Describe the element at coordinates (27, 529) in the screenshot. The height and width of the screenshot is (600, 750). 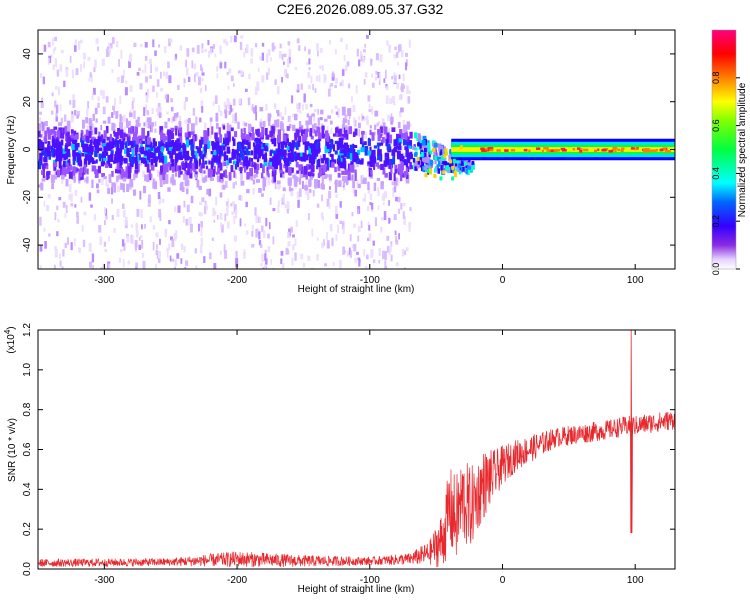
I see `snr-y-tick-label: 0.2` at that location.